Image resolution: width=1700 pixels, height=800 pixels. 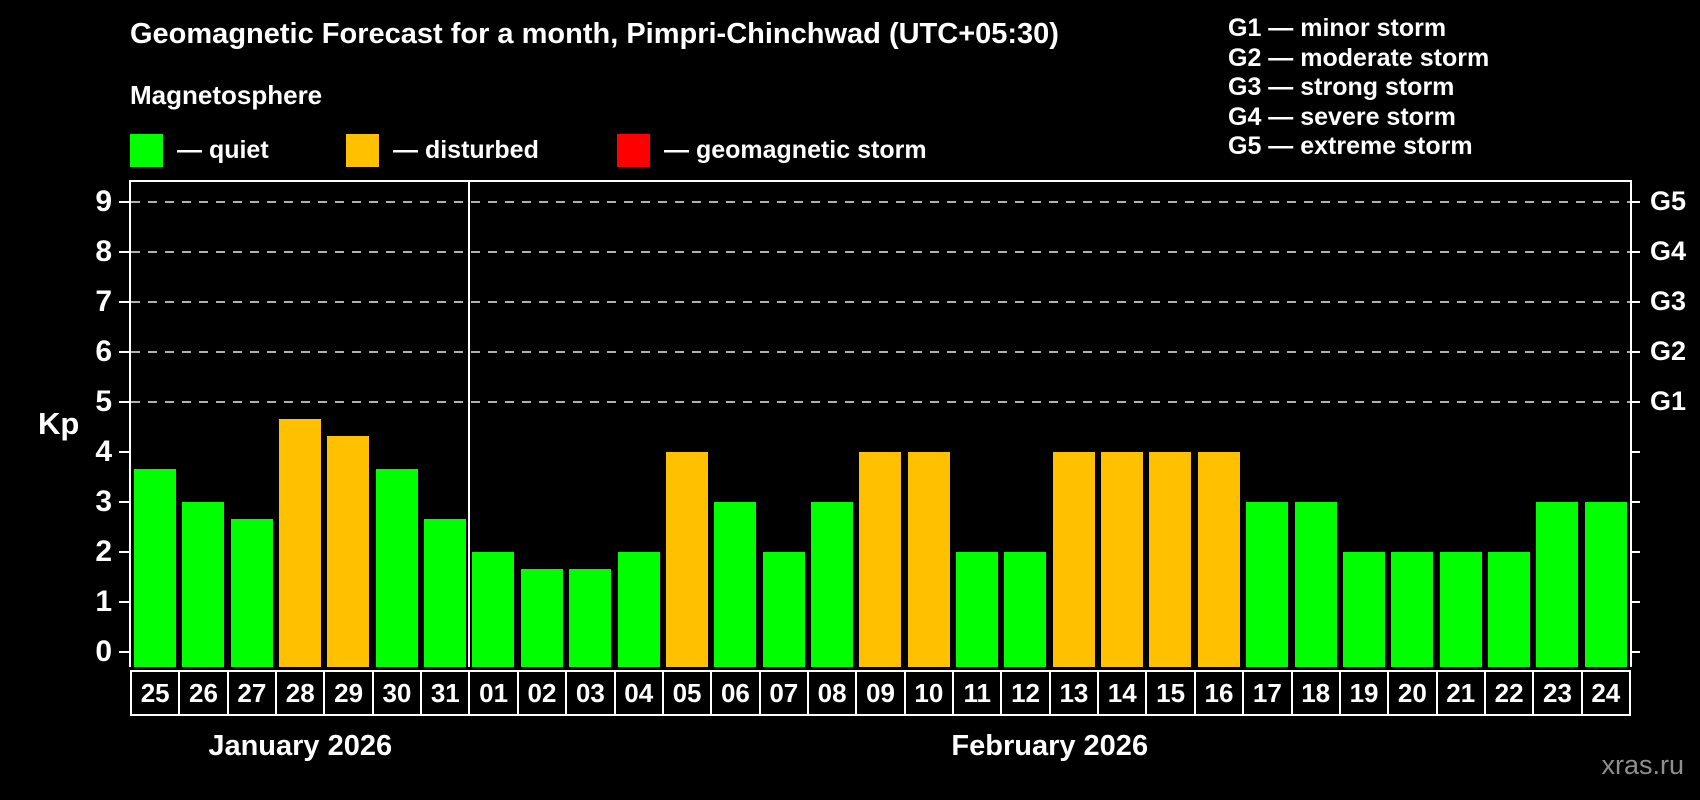 What do you see at coordinates (1557, 693) in the screenshot?
I see `date-cell-23: 23` at bounding box center [1557, 693].